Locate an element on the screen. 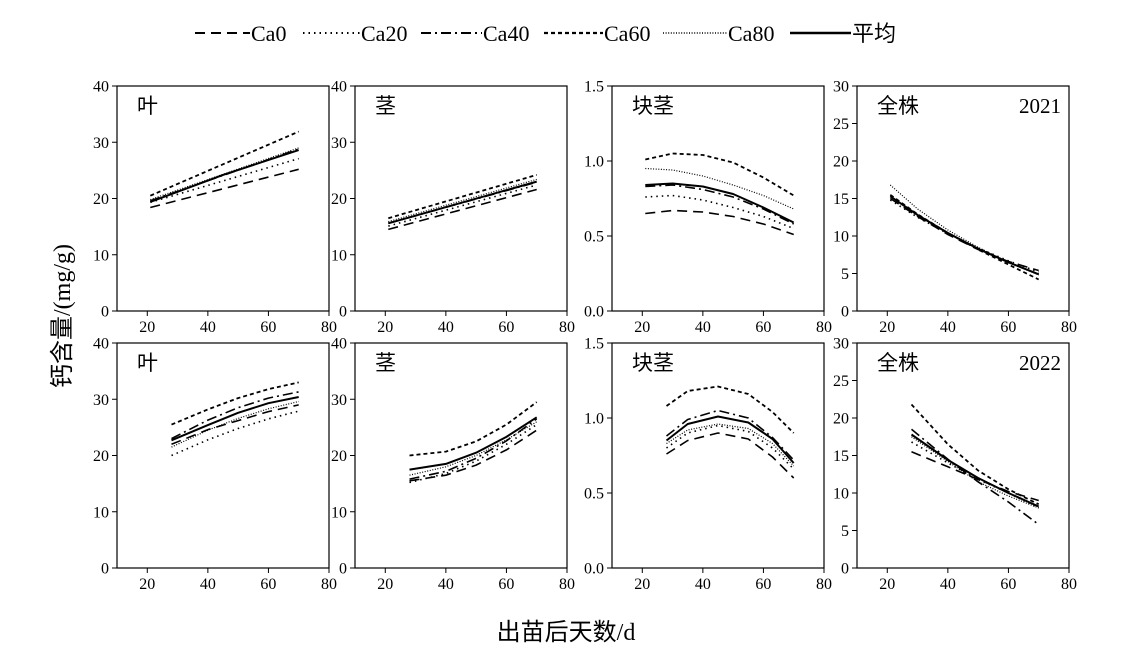 This screenshot has height=659, width=1132. series-line-mean-stem-2021 is located at coordinates (462, 202).